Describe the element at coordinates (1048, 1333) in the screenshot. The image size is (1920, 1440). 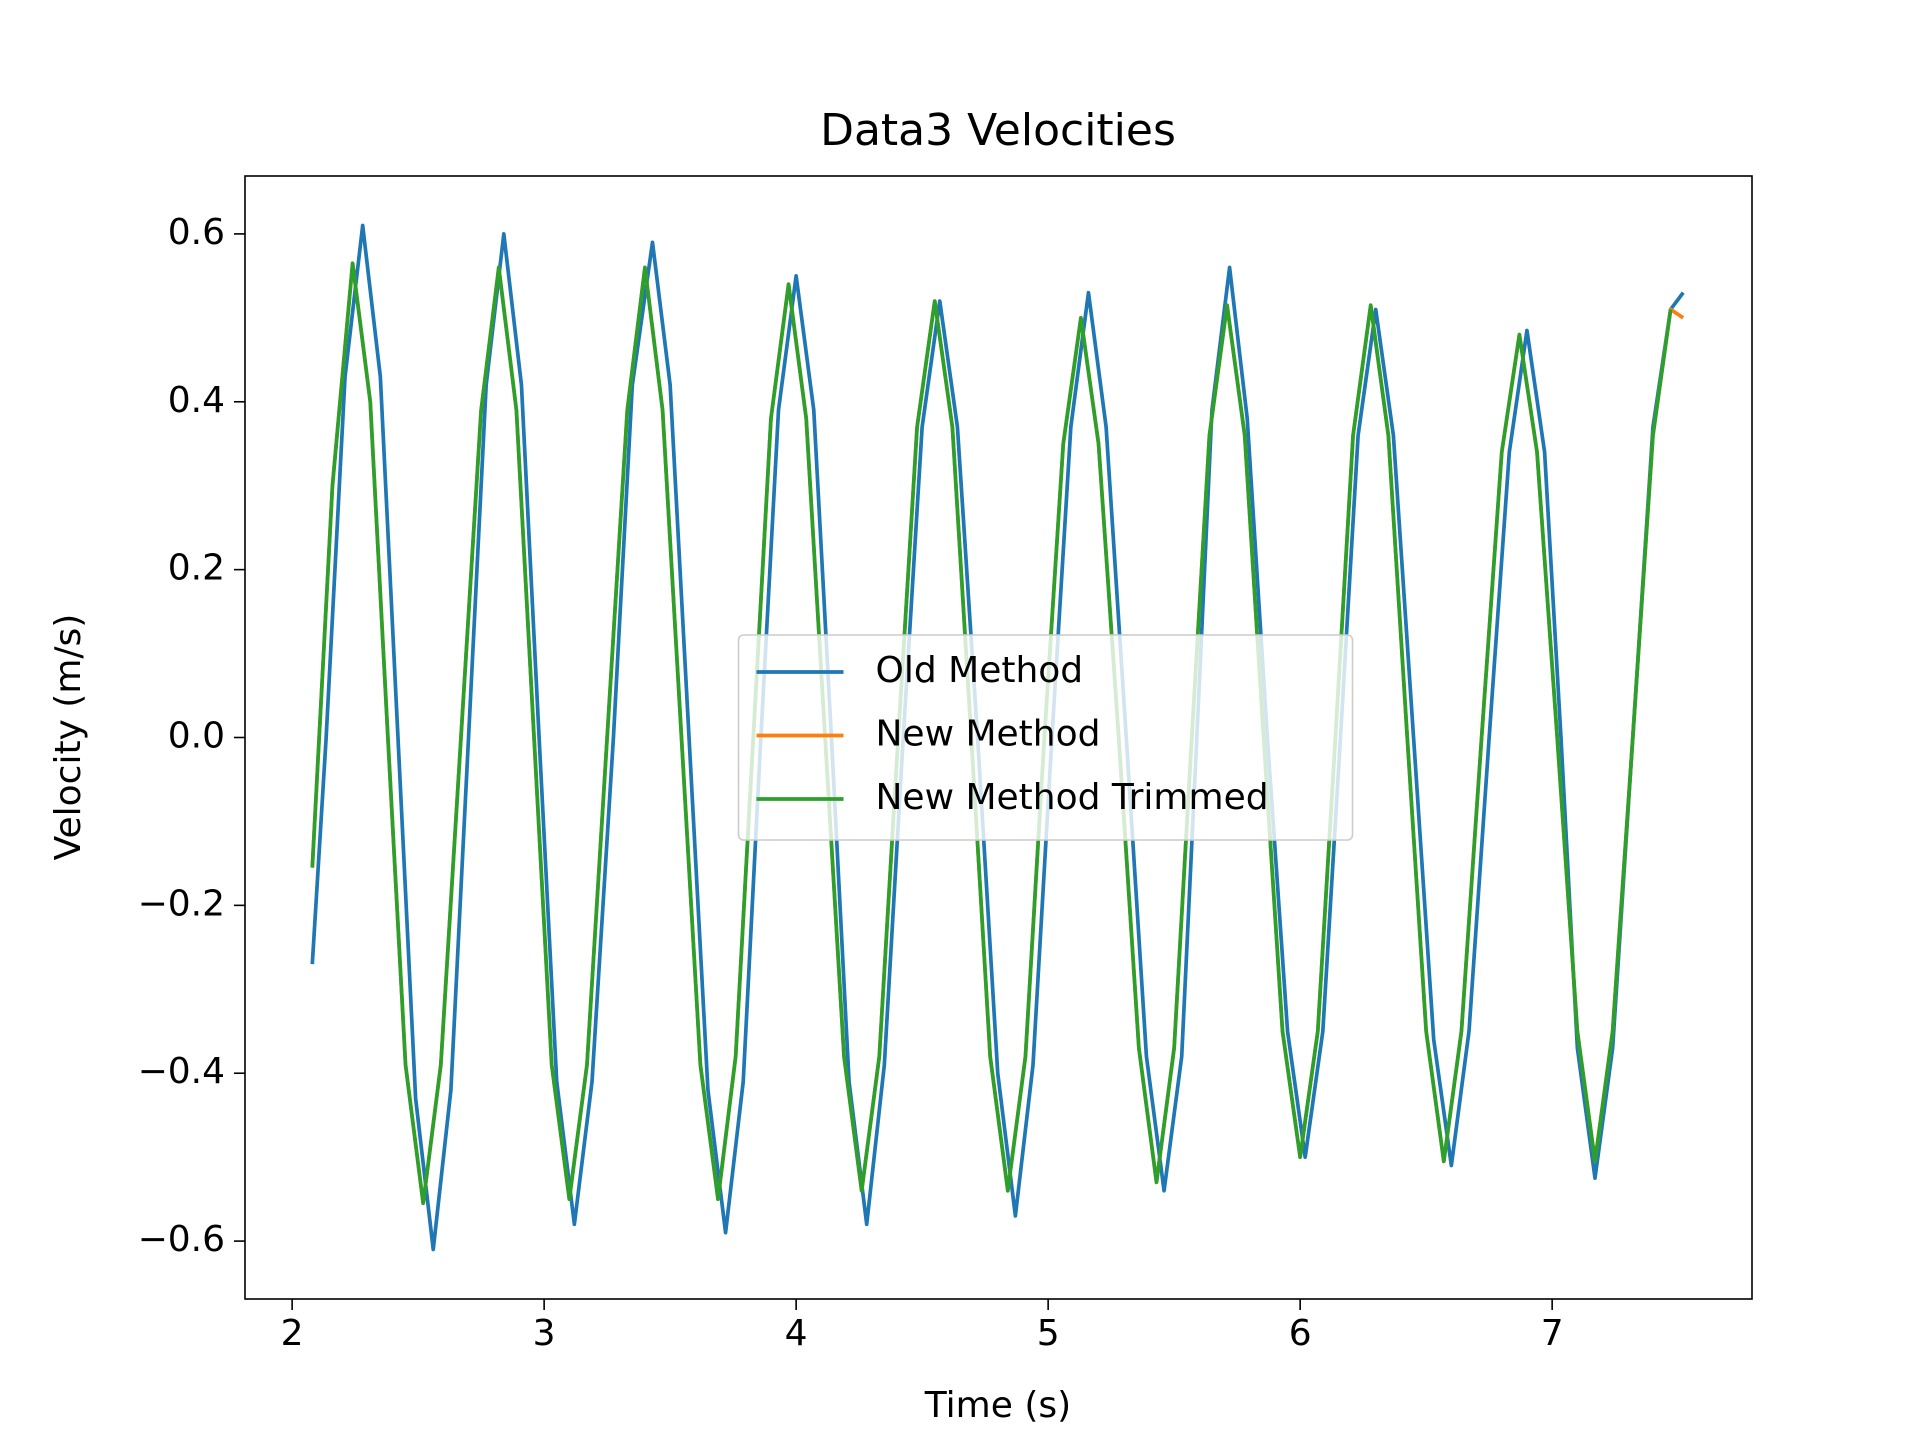
I see `x-tick-label: 5` at that location.